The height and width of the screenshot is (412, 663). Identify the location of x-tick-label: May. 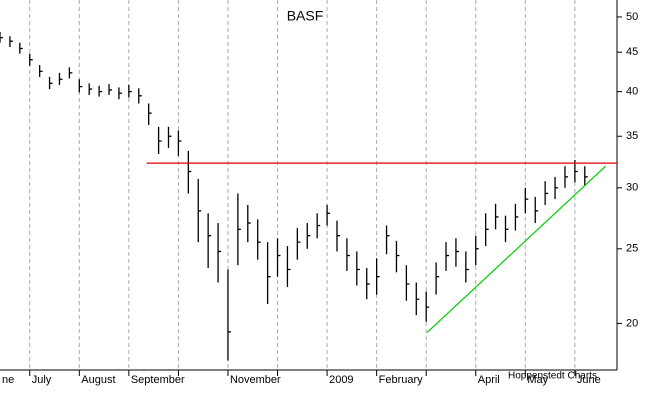
(537, 380).